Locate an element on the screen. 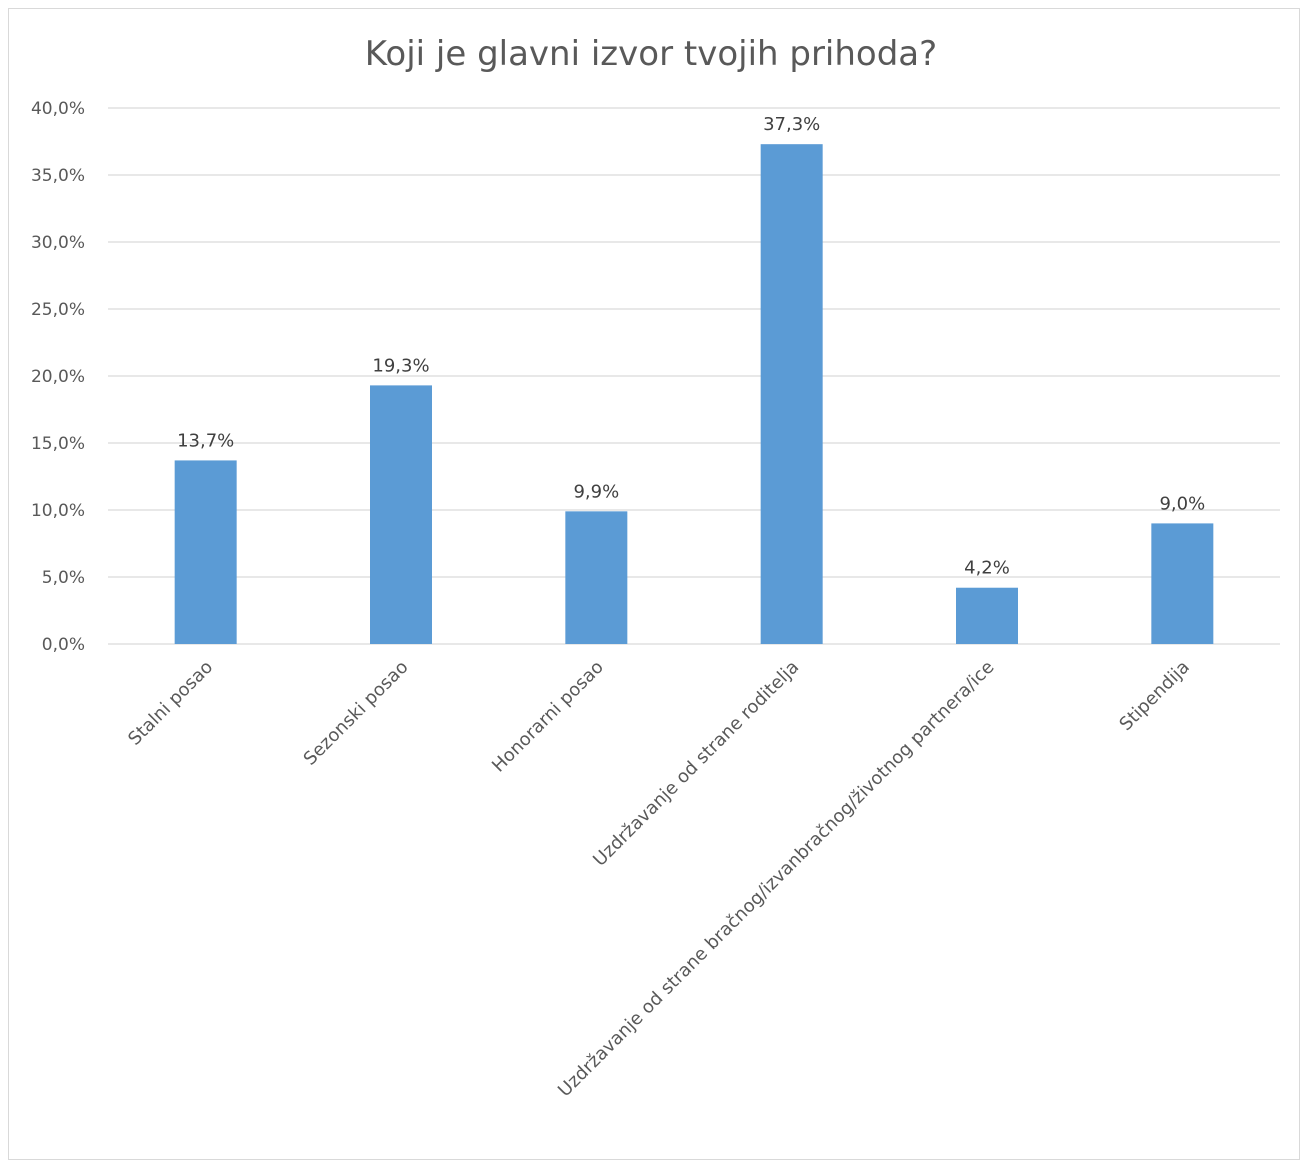  data-label: 9,9% is located at coordinates (596, 491).